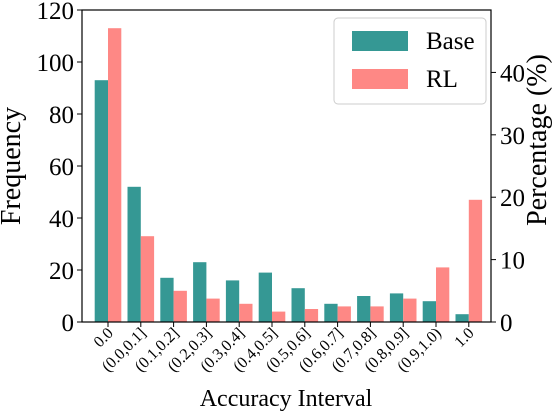 This screenshot has height=413, width=560. What do you see at coordinates (410, 61) in the screenshot?
I see `legend: Base RL` at bounding box center [410, 61].